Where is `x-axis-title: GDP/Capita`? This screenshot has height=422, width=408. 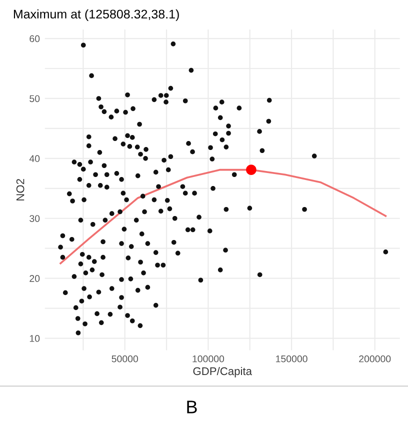 x-axis-title: GDP/Capita is located at coordinates (222, 372).